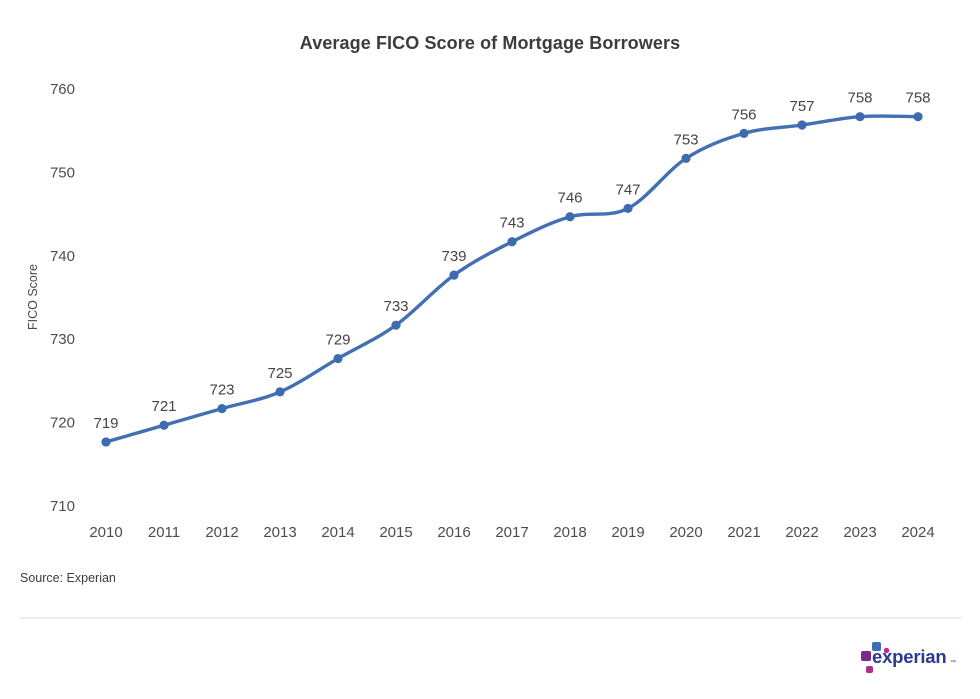  Describe the element at coordinates (337, 532) in the screenshot. I see `x-axis-tick-label: 2014` at that location.